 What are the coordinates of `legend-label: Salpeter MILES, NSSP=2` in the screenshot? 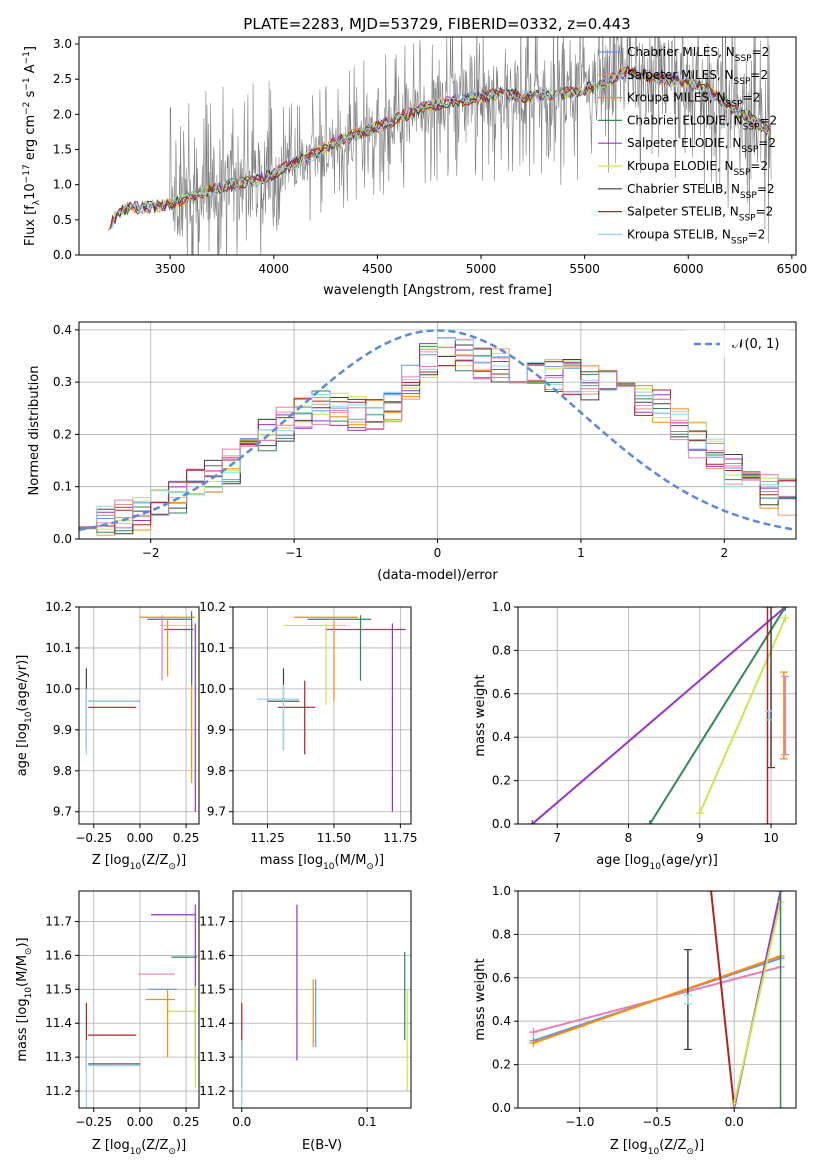 It's located at (697, 77).